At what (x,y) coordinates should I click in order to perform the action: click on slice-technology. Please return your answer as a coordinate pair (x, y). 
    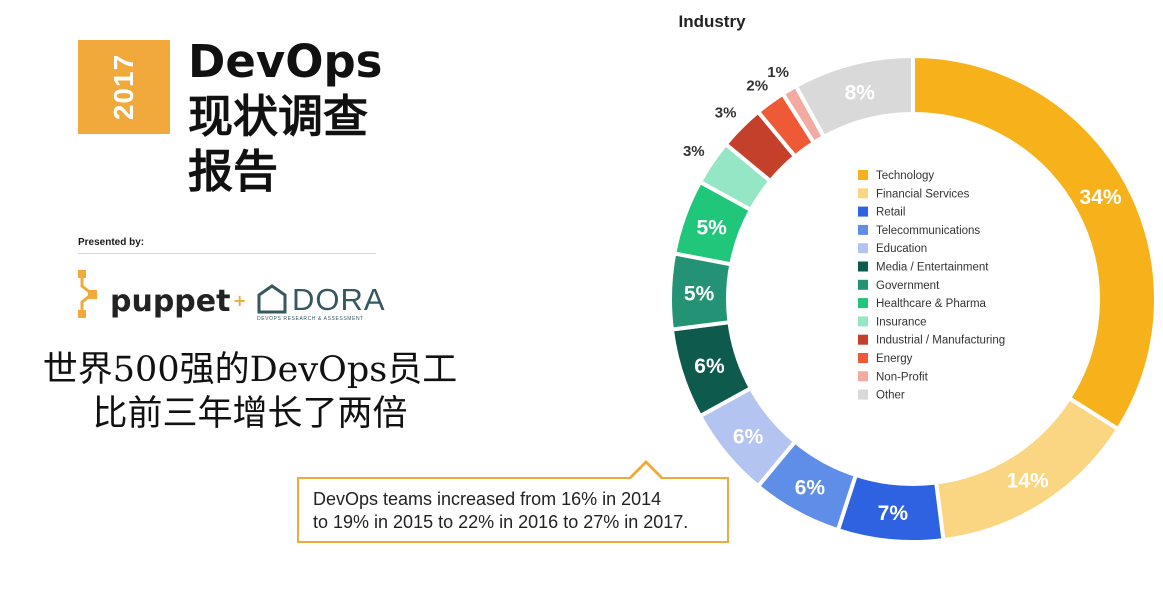
    Looking at the image, I should click on (1034, 242).